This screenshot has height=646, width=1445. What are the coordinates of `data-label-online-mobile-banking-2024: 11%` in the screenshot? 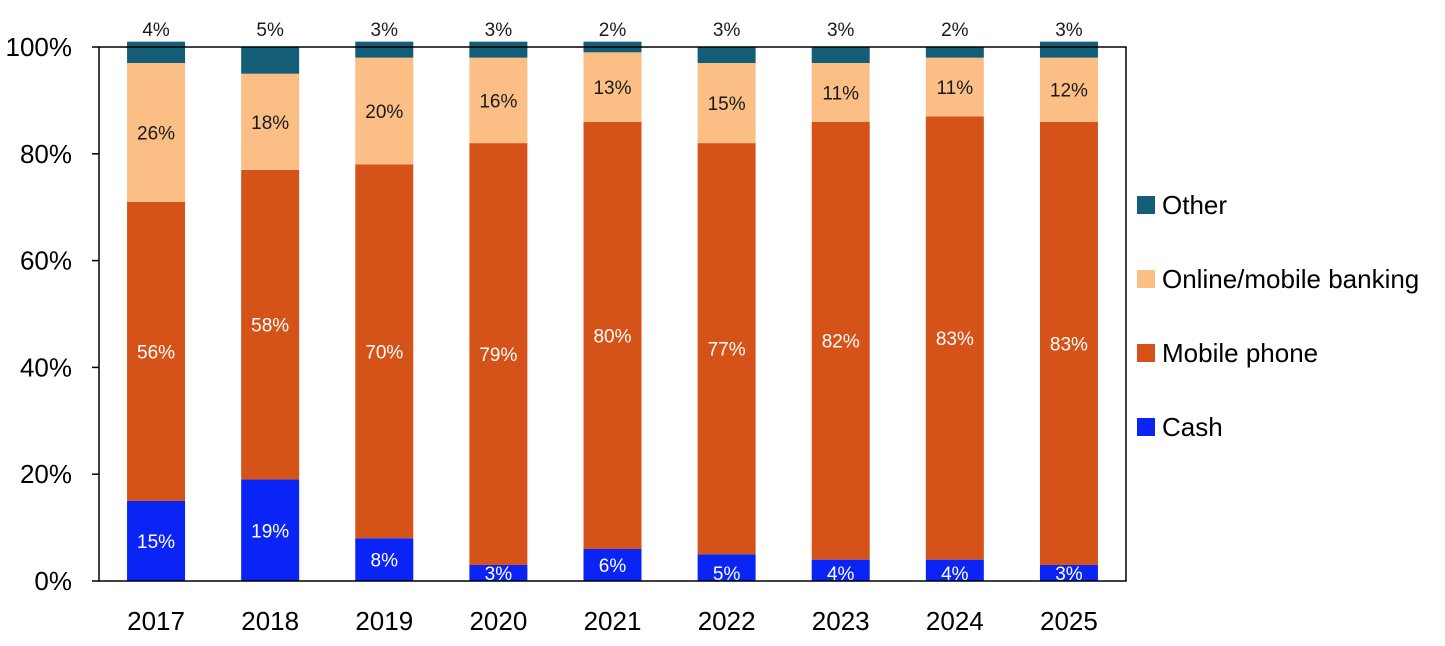 It's located at (955, 88).